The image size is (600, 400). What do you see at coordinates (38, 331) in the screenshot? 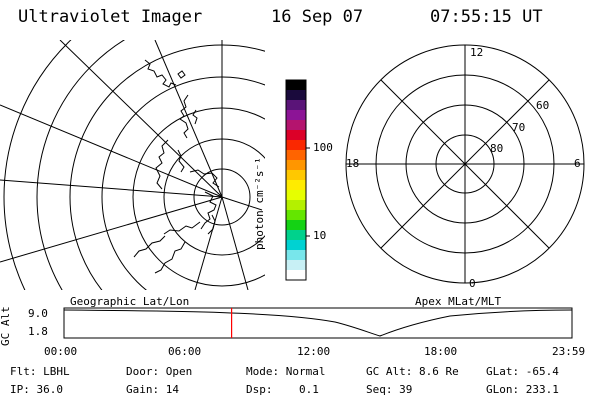
I see `timeline-ymin: 1.8` at bounding box center [38, 331].